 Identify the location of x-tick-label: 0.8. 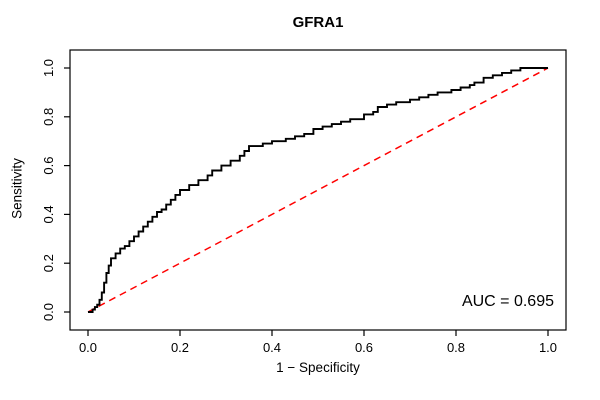
(456, 347).